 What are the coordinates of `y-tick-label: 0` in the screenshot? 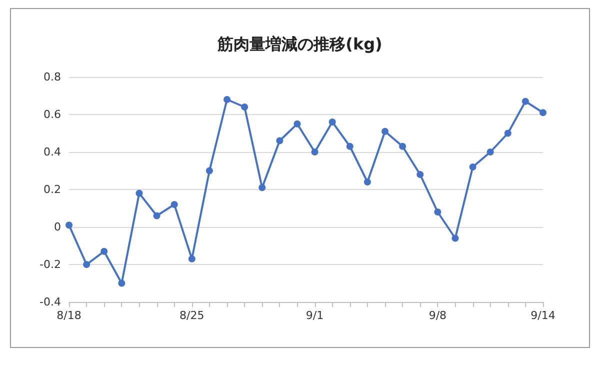 It's located at (57, 227).